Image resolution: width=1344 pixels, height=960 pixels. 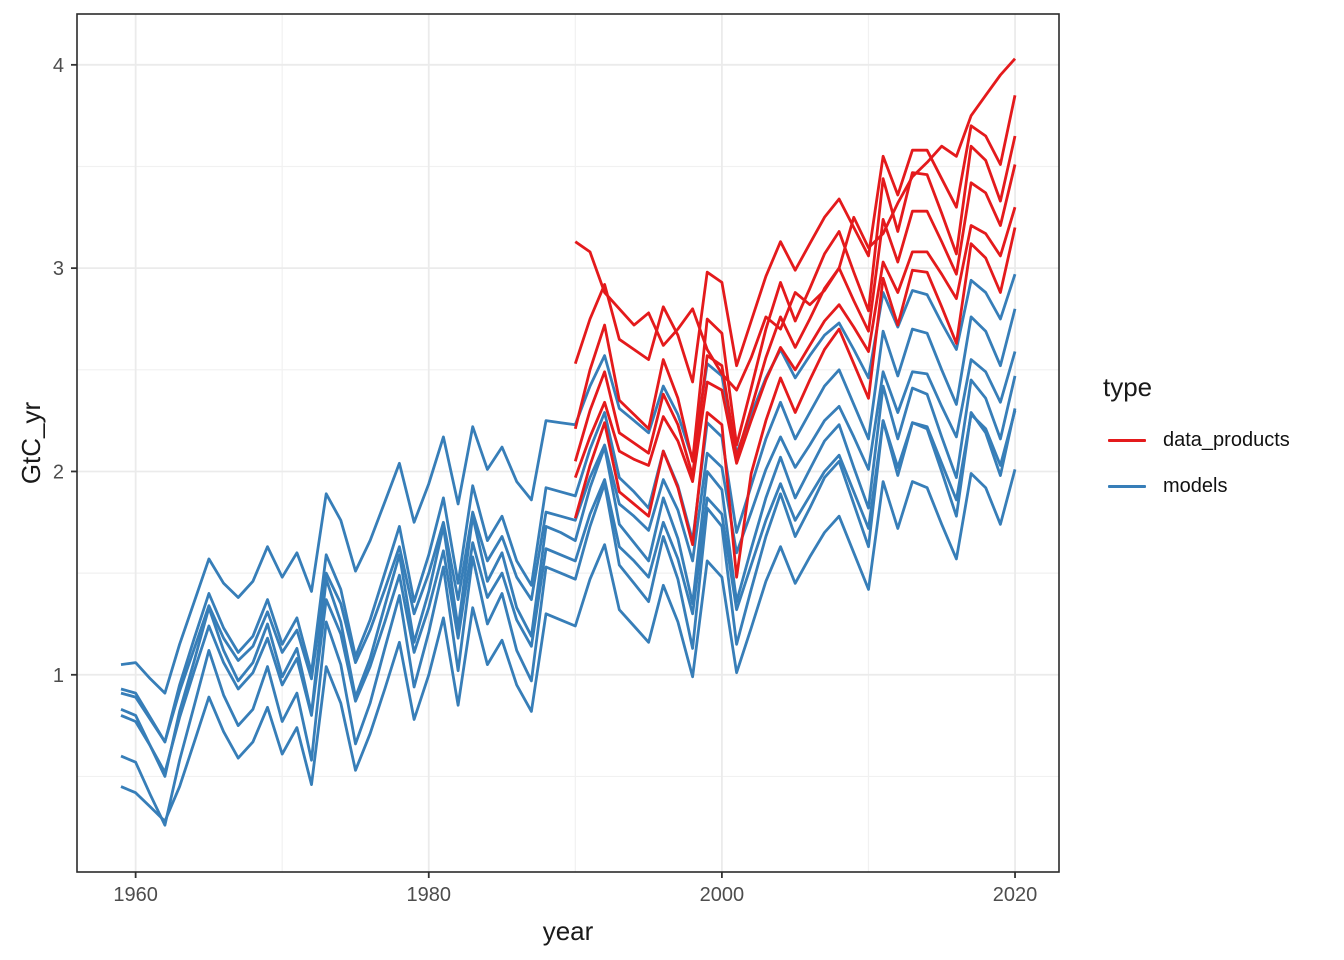 What do you see at coordinates (1128, 387) in the screenshot?
I see `legend-title: type` at bounding box center [1128, 387].